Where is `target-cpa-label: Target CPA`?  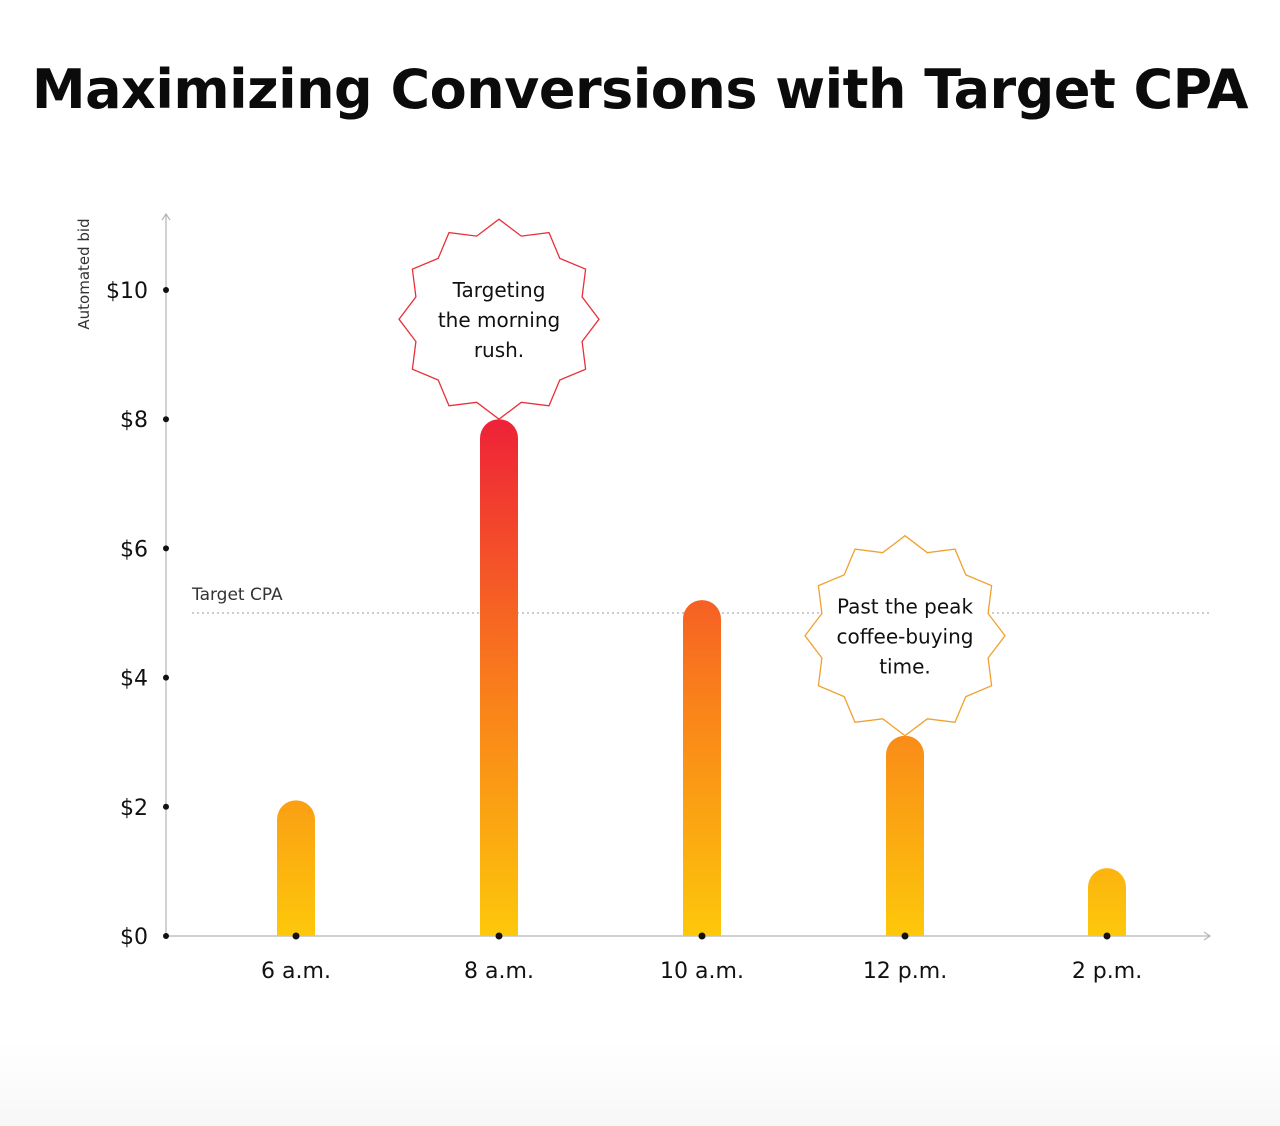 target-cpa-label: Target CPA is located at coordinates (237, 595).